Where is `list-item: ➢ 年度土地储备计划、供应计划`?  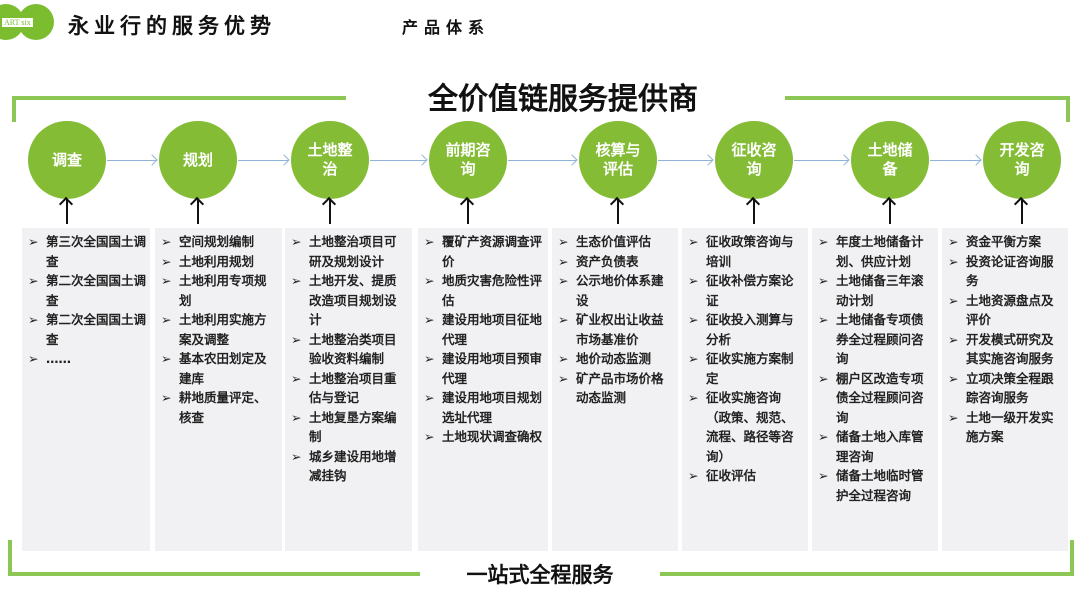 list-item: ➢ 年度土地储备计划、供应计划 is located at coordinates (876, 251).